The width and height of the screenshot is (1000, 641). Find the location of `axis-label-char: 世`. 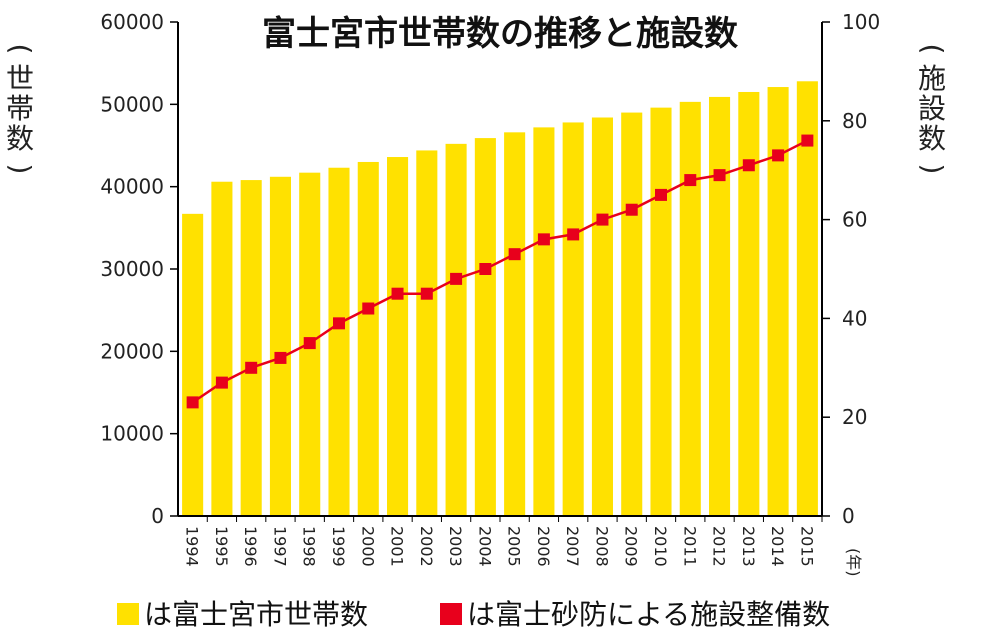

axis-label-char: 世 is located at coordinates (20, 78).